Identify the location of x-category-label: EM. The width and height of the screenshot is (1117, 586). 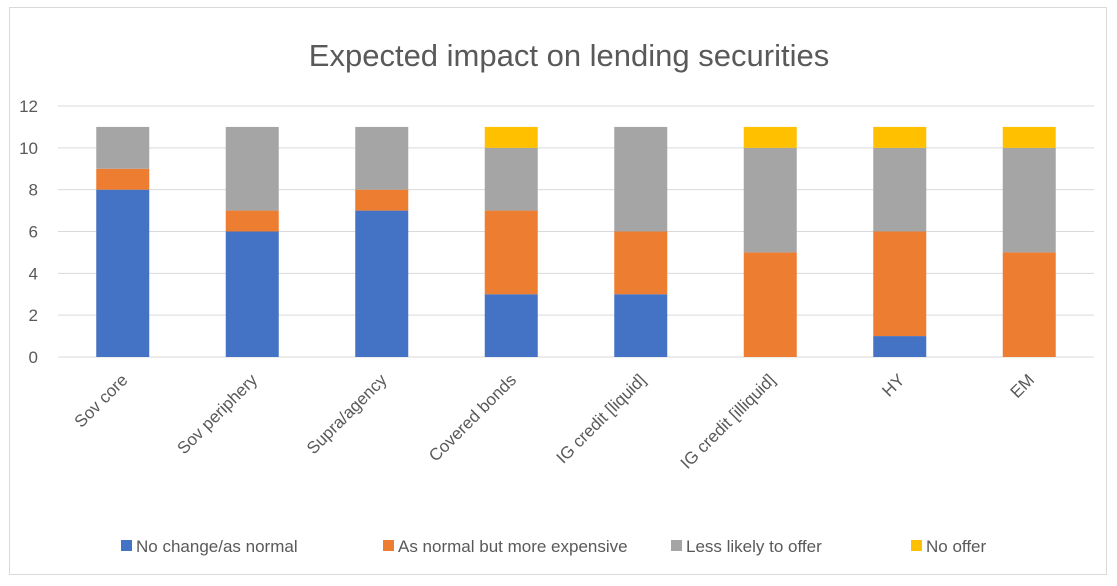
(1022, 385).